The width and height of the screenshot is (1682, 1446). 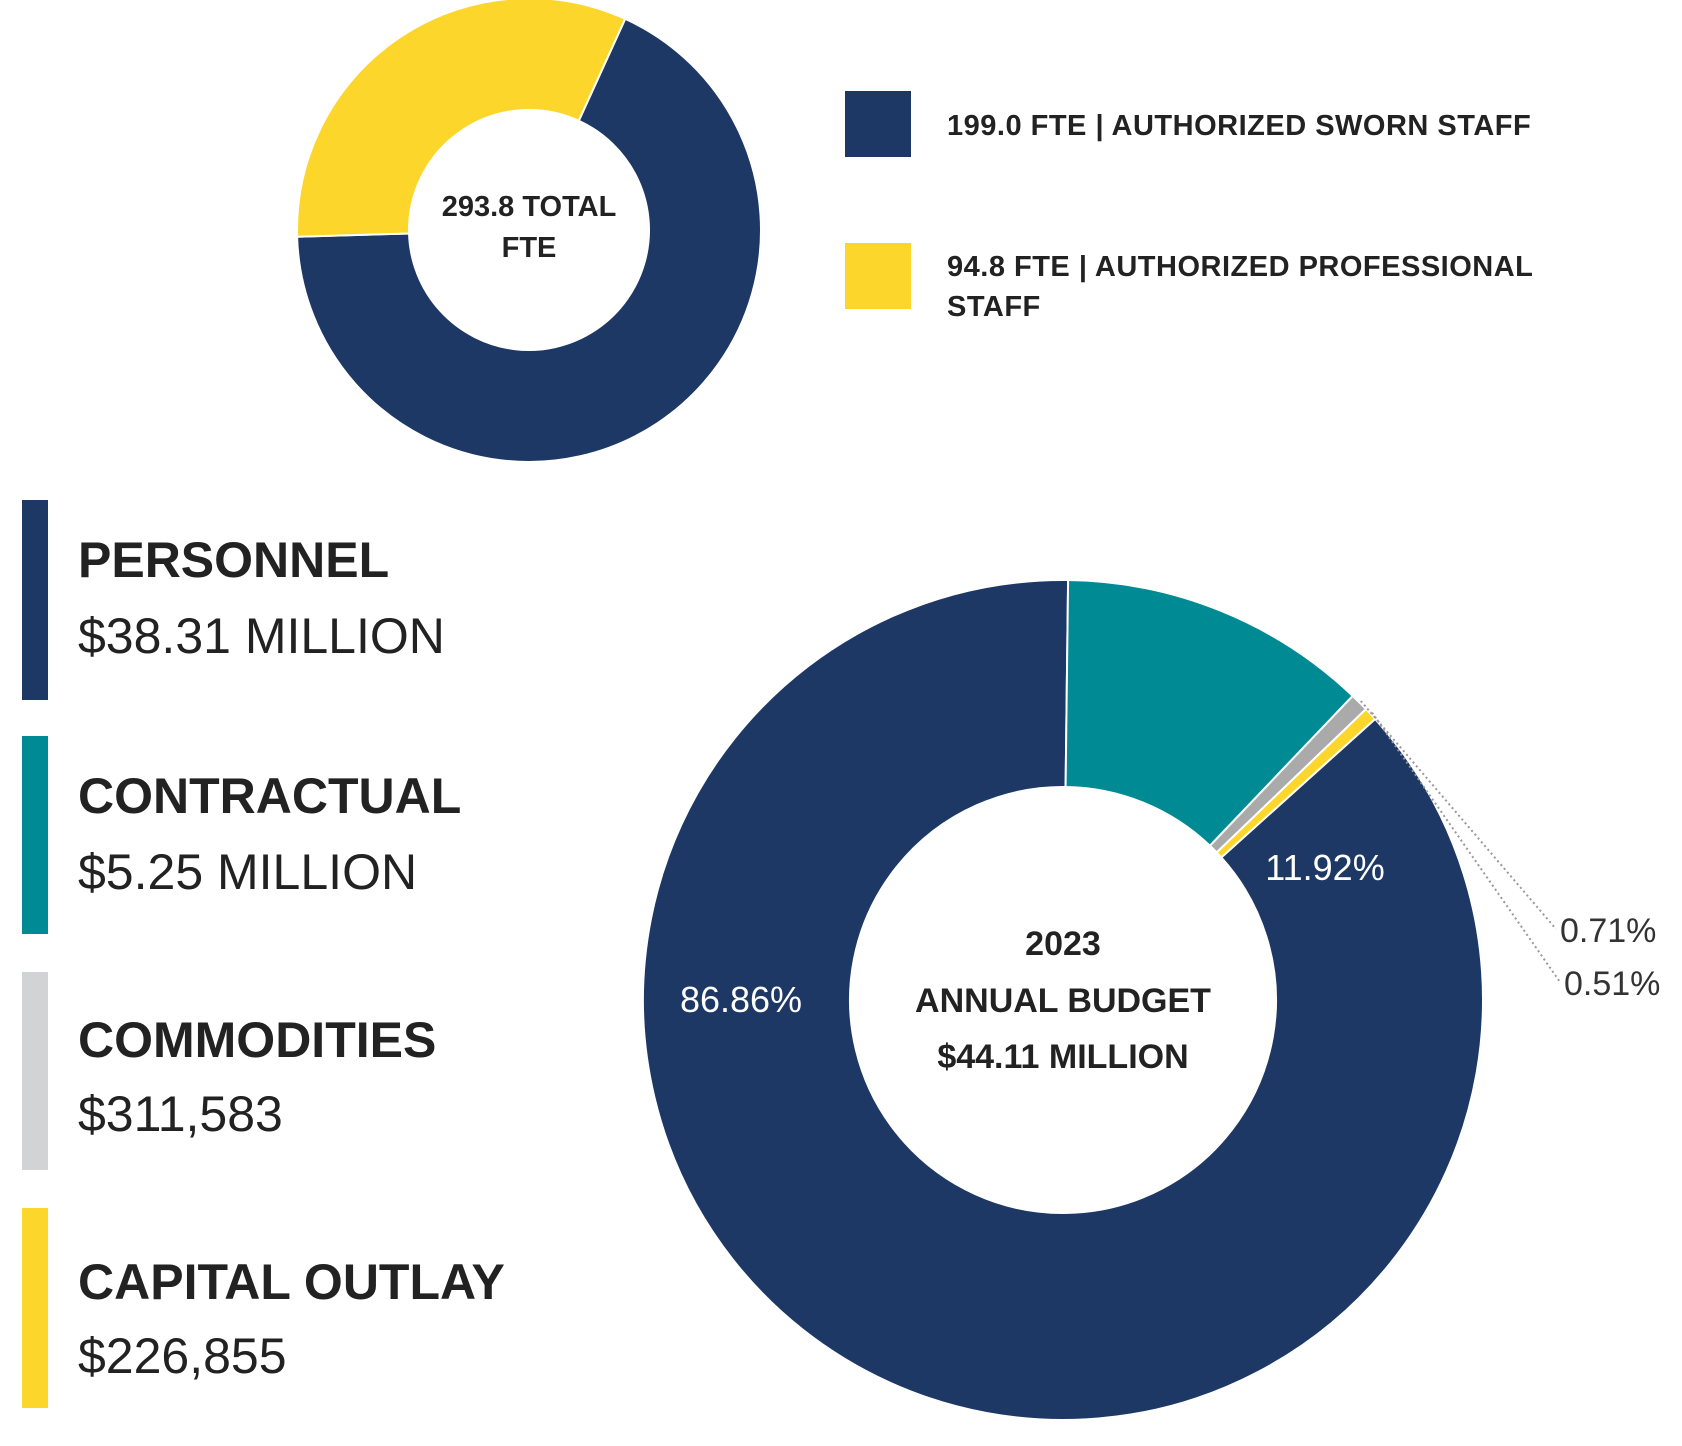 What do you see at coordinates (1063, 944) in the screenshot?
I see `budget-center-label-line1: 2023` at bounding box center [1063, 944].